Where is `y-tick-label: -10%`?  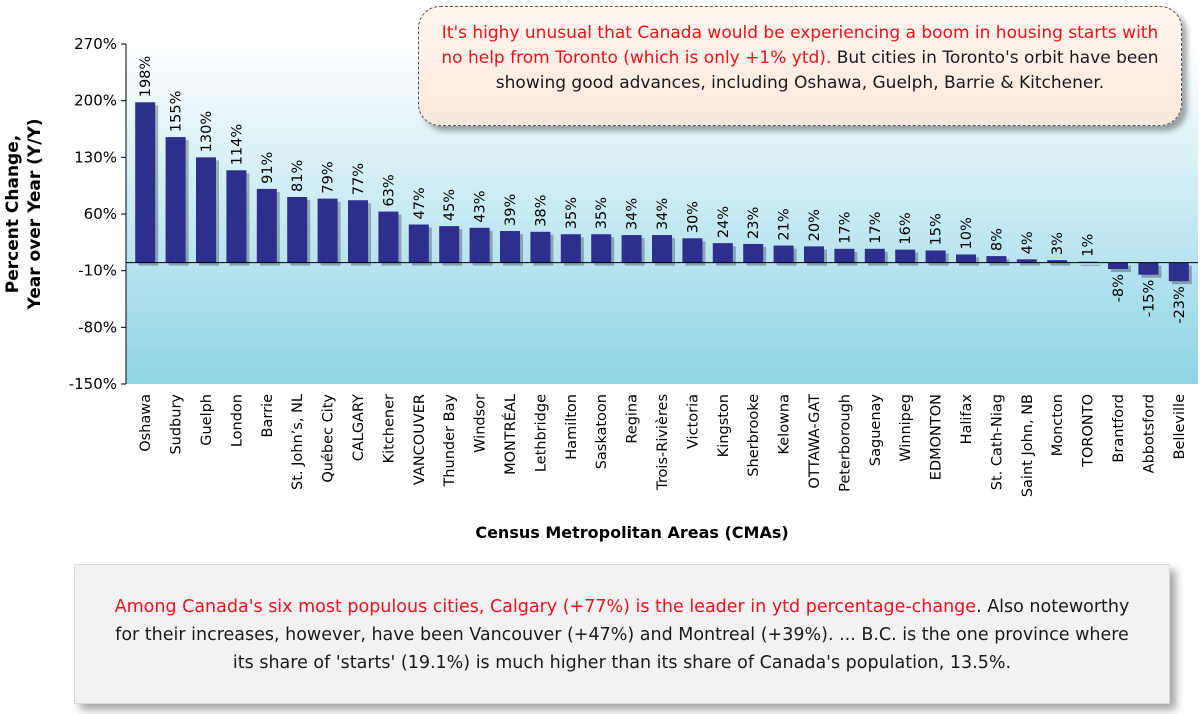
y-tick-label: -10% is located at coordinates (97, 271).